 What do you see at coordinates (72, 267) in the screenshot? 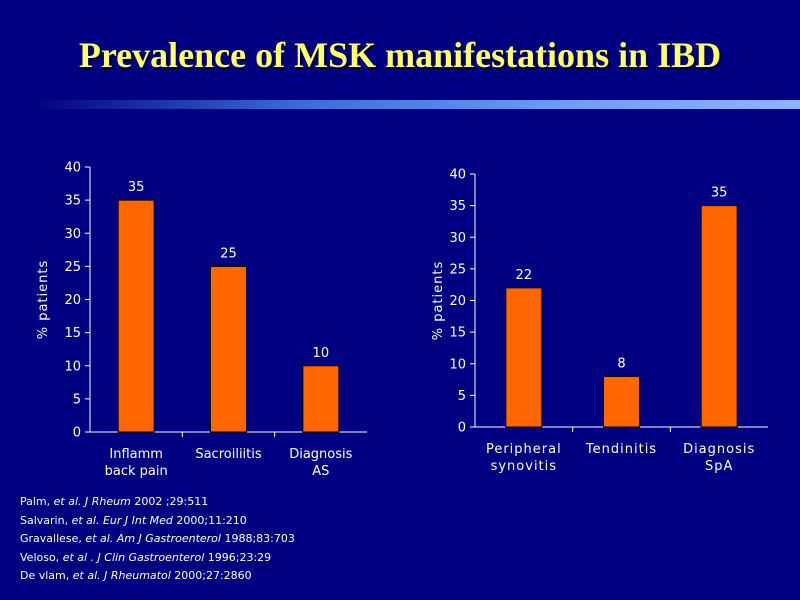
I see `left-chart-y-tick-label: 25` at bounding box center [72, 267].